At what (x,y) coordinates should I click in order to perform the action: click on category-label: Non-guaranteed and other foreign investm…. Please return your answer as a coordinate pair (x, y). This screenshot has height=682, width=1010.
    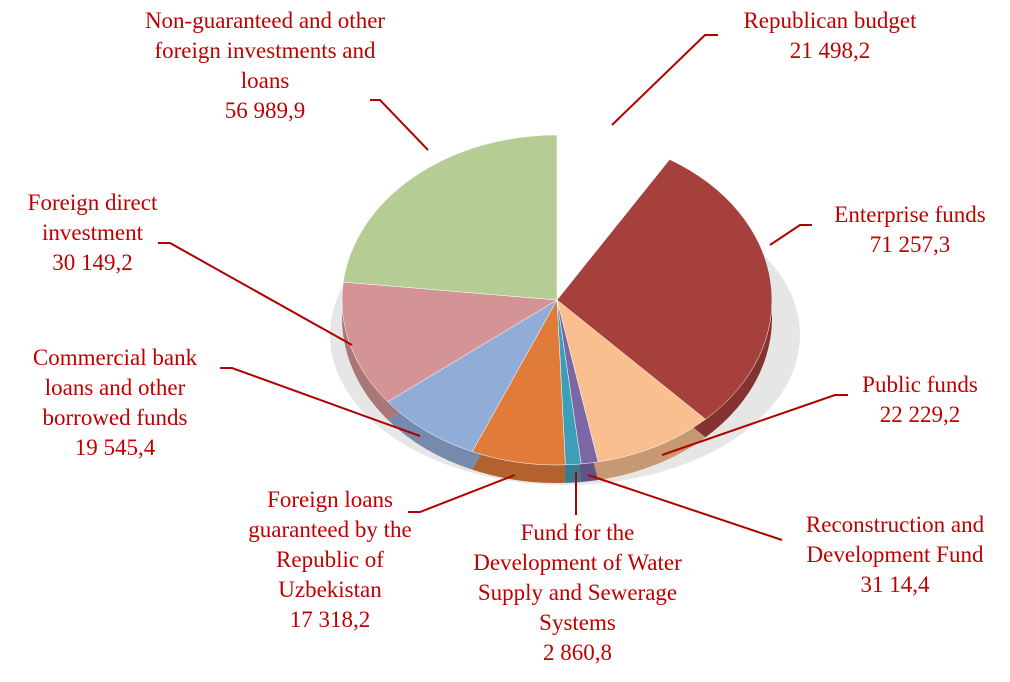
    Looking at the image, I should click on (265, 50).